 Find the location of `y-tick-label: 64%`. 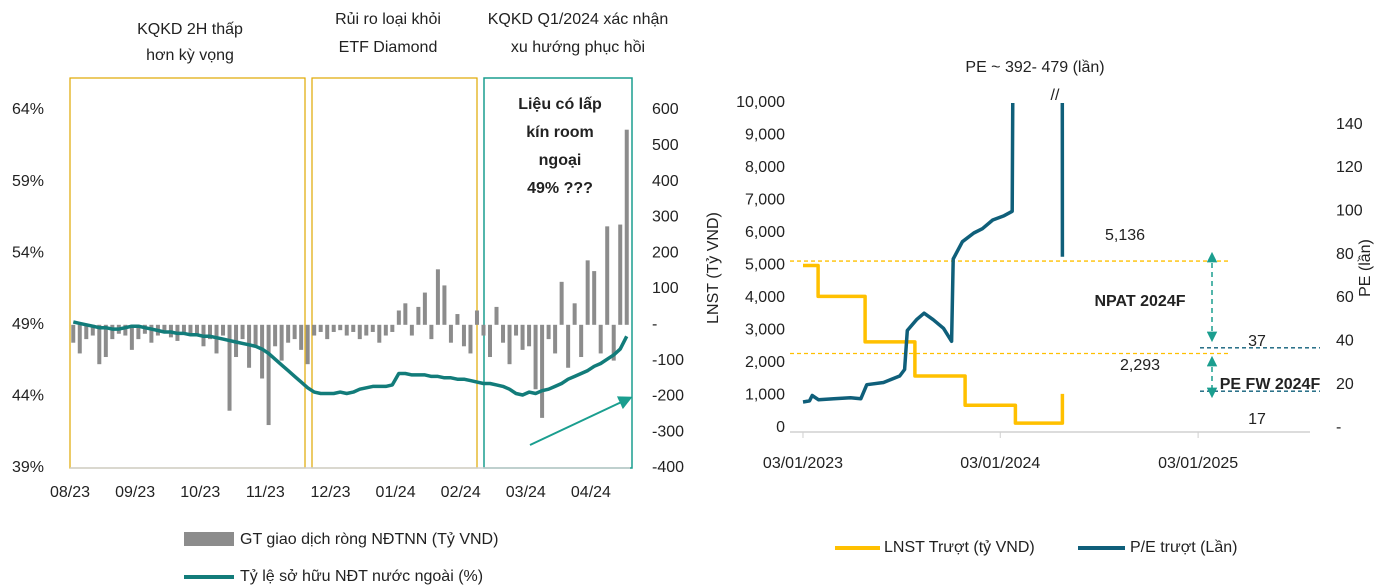

y-tick-label: 64% is located at coordinates (28, 109).